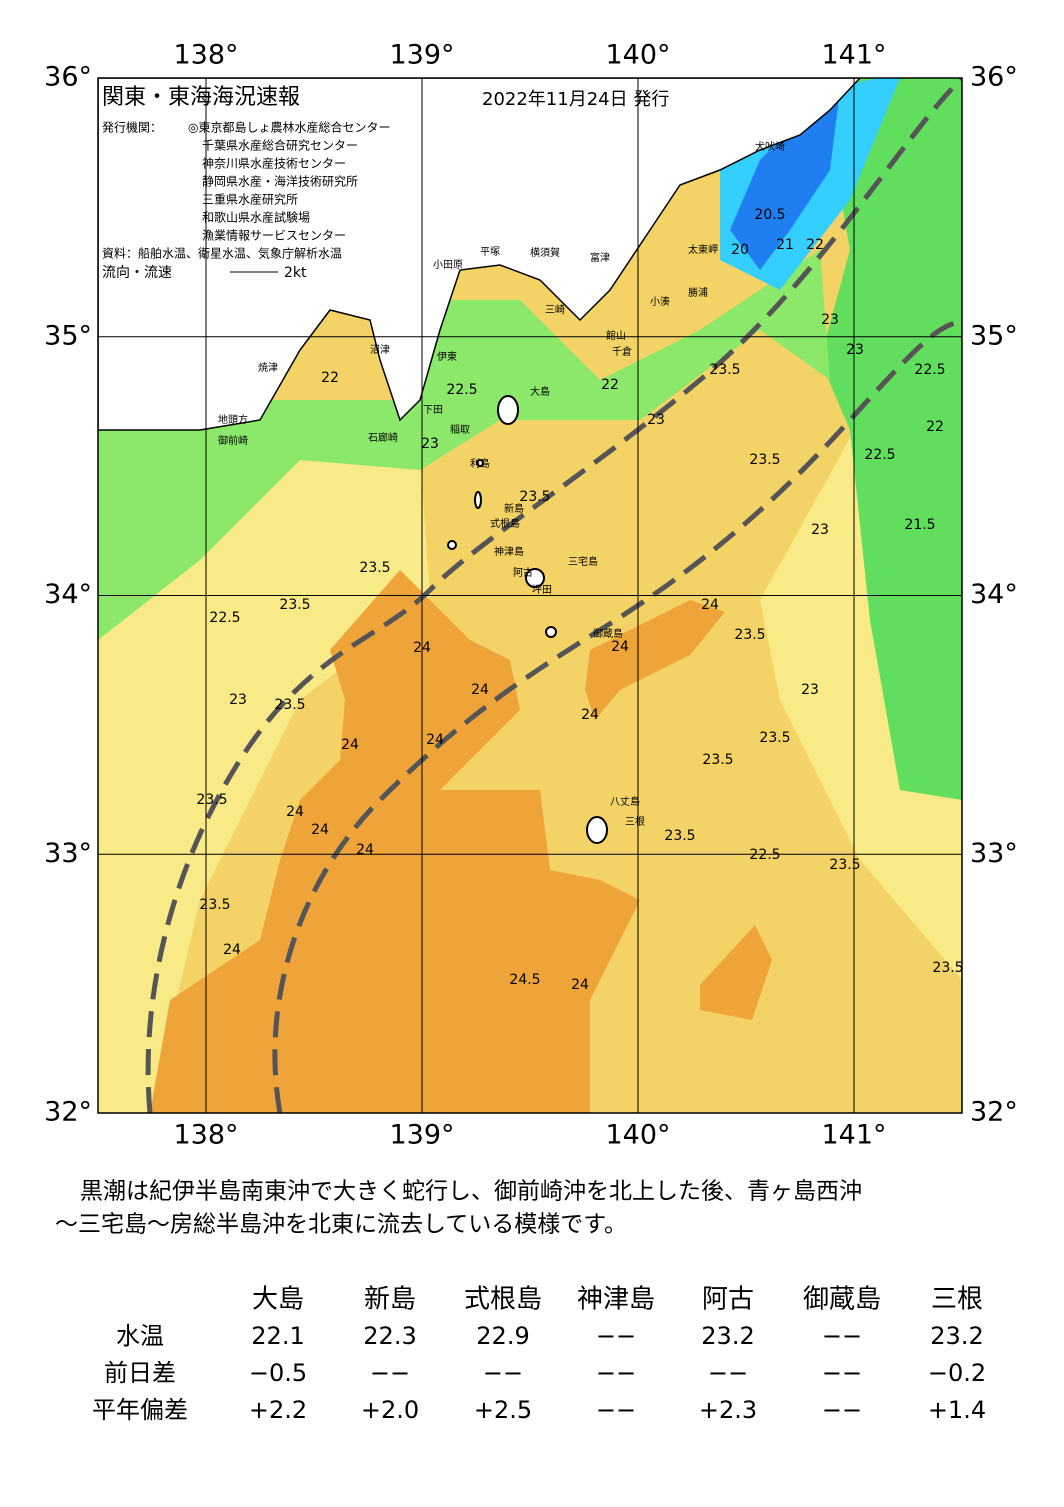  I want to click on place-name: 御蔵島, so click(608, 633).